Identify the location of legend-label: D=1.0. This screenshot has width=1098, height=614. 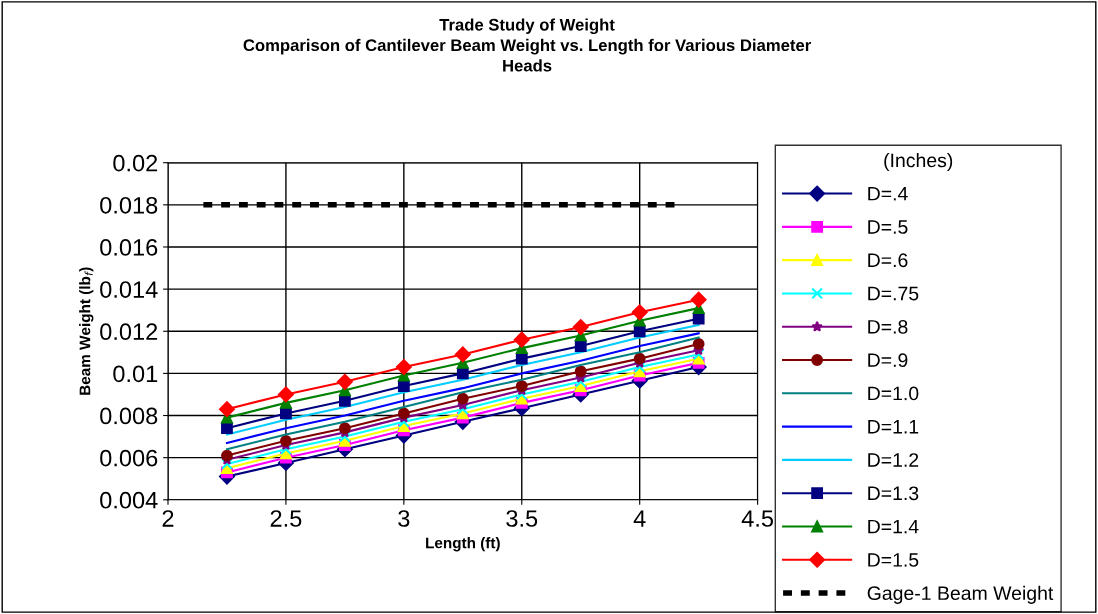
(893, 393).